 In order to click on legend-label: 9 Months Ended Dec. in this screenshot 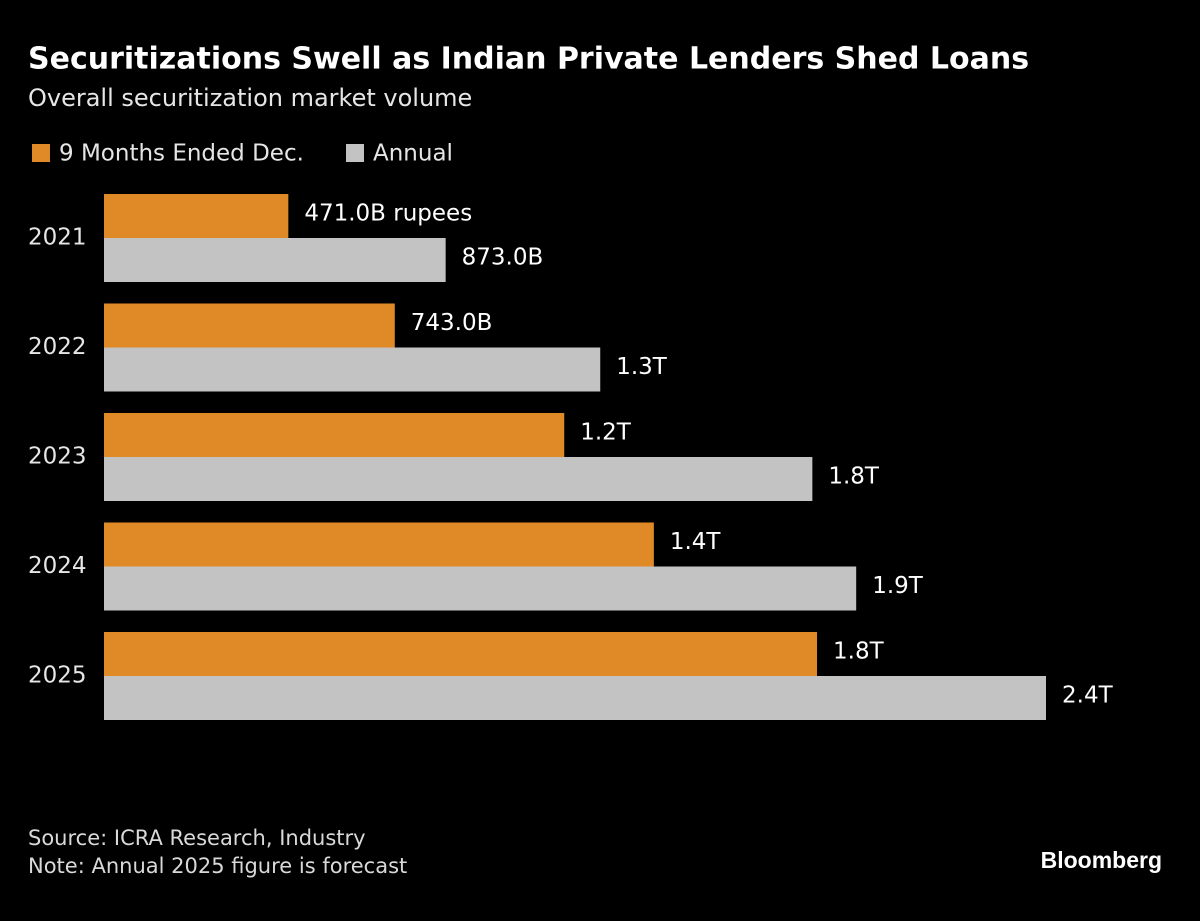, I will do `click(181, 154)`.